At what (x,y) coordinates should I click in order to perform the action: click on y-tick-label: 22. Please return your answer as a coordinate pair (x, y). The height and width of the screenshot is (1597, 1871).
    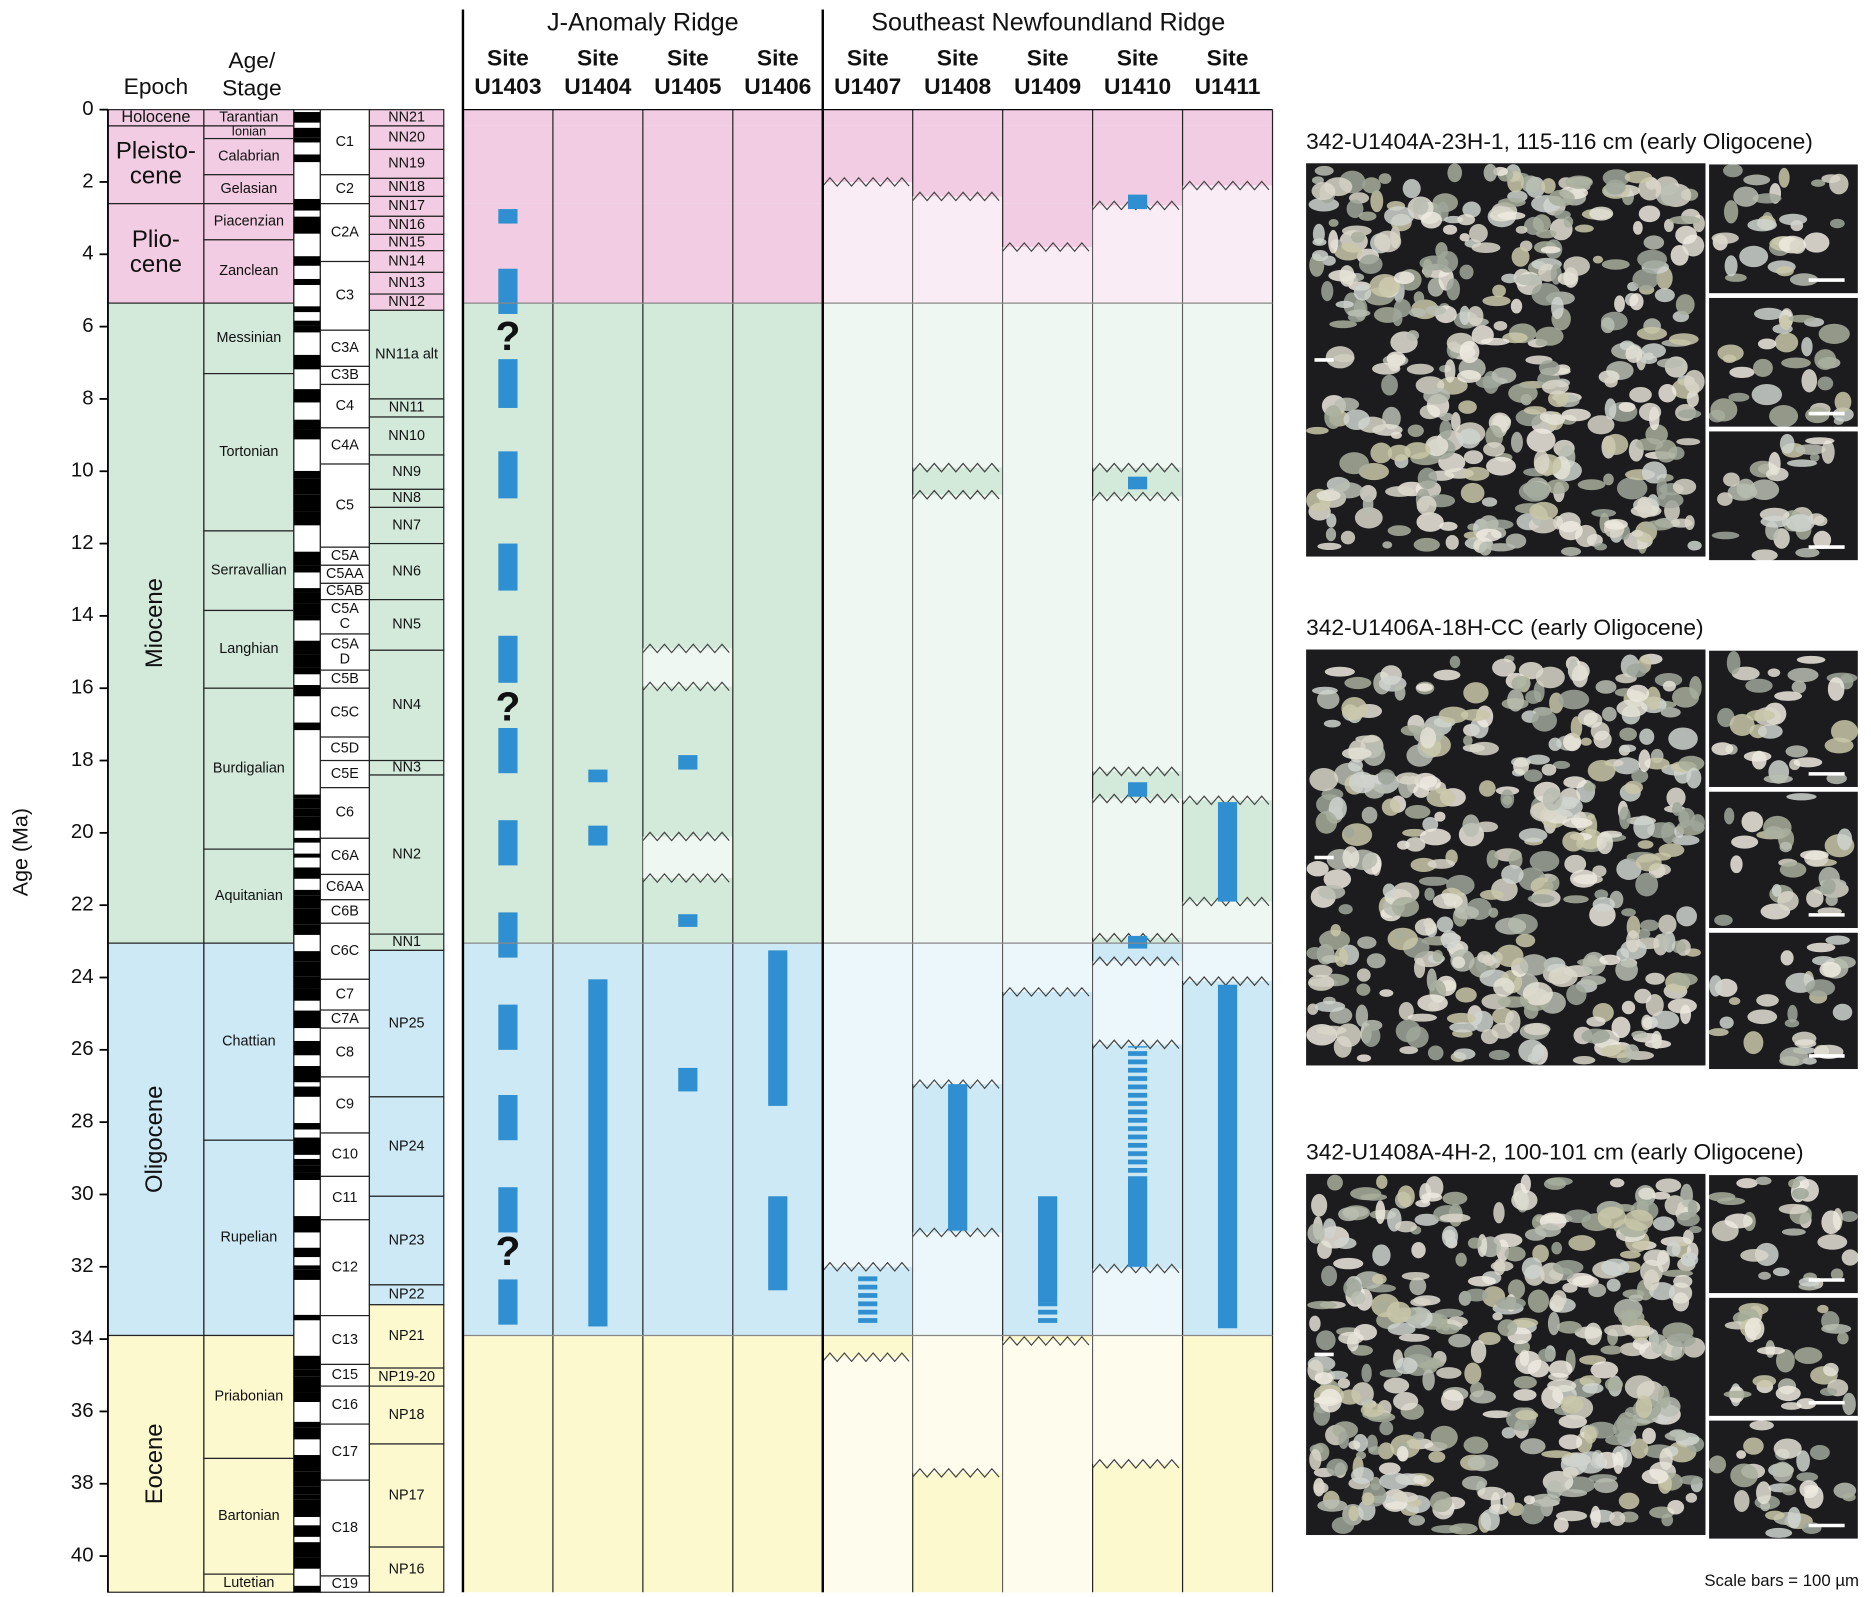
    Looking at the image, I should click on (82, 905).